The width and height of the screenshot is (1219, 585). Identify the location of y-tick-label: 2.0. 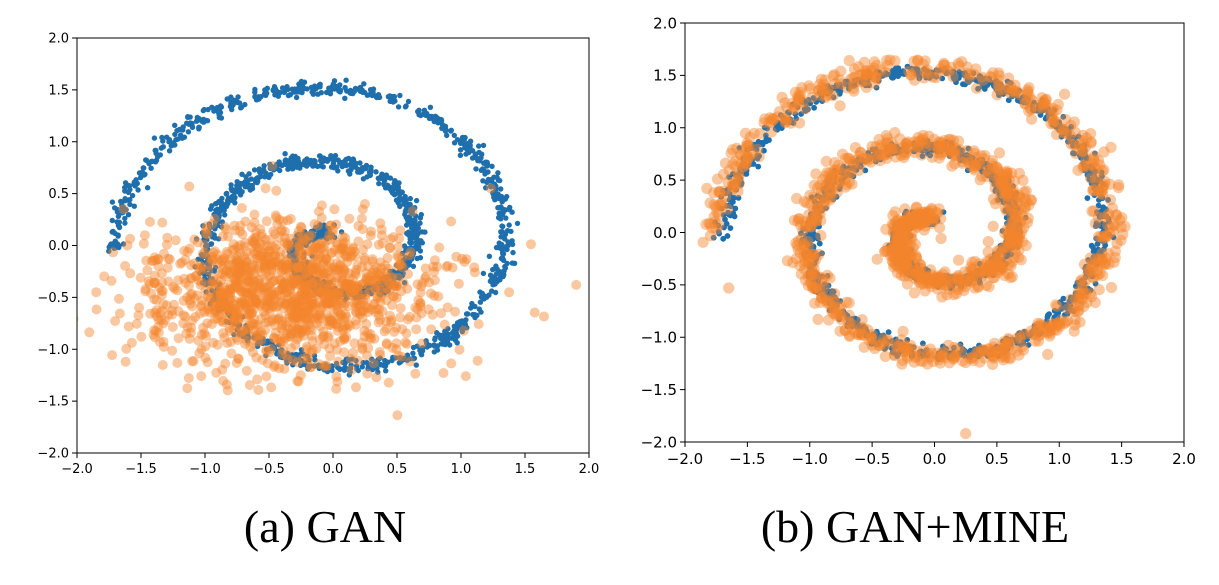
(58, 39).